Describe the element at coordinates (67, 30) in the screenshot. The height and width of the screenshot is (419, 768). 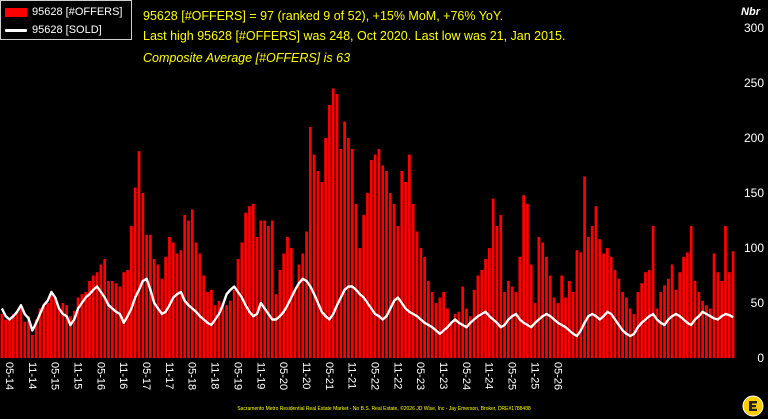
I see `legend-label-sold: 95628 [SOLD]` at that location.